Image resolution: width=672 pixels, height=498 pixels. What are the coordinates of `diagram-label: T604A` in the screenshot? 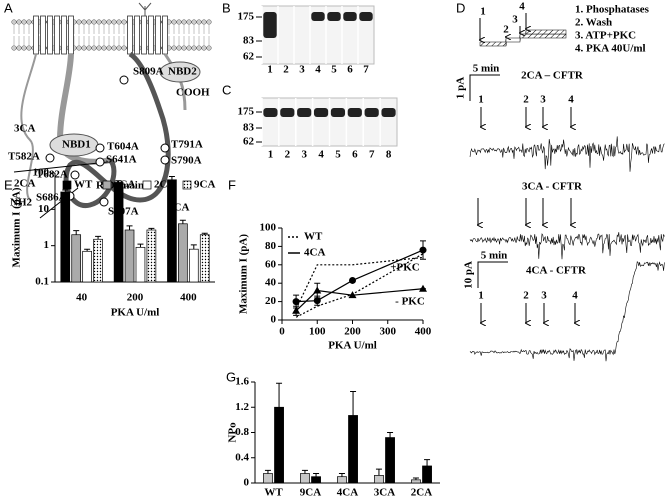 It's located at (123, 147).